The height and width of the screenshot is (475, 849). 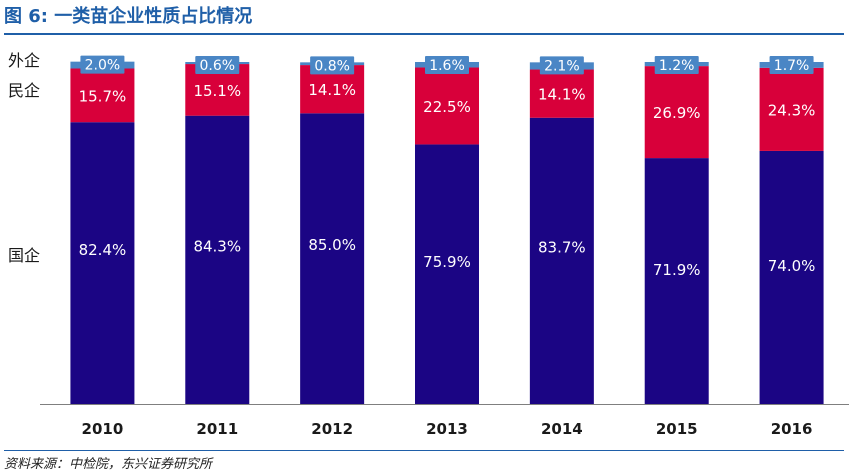 I want to click on label-box-2011, so click(x=217, y=65).